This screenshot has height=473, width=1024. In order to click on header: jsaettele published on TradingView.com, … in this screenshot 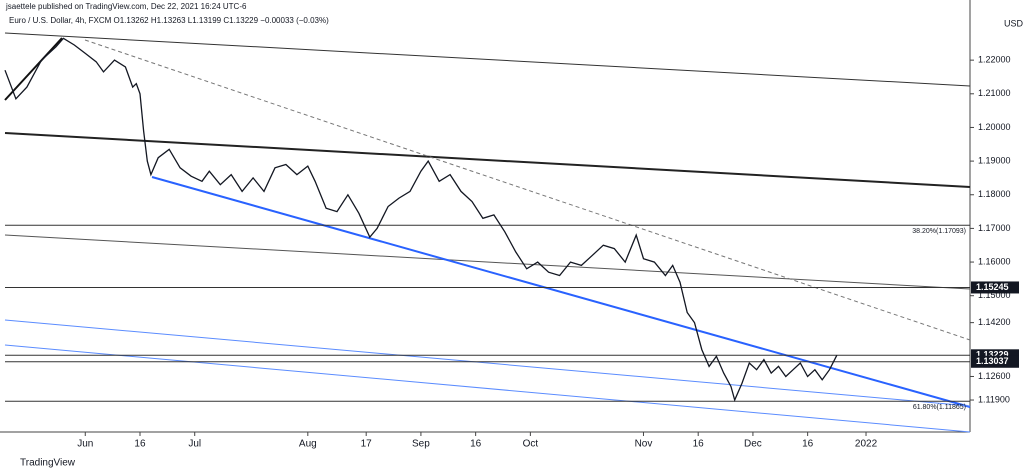, I will do `click(126, 6)`.